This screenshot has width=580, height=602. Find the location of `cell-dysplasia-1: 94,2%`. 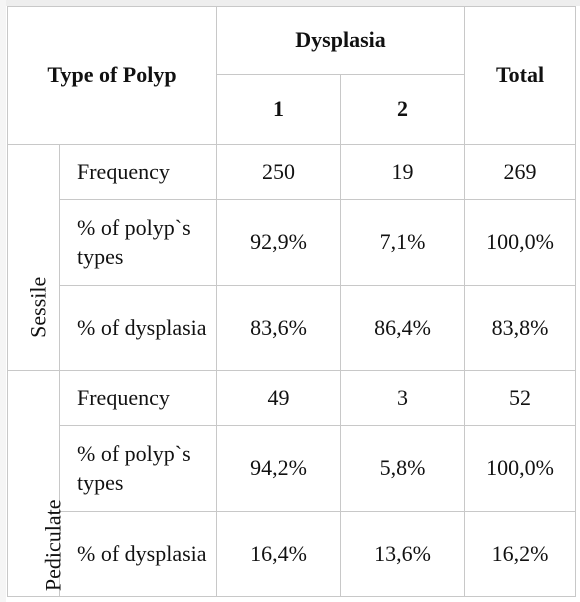

cell-dysplasia-1: 94,2% is located at coordinates (278, 468).